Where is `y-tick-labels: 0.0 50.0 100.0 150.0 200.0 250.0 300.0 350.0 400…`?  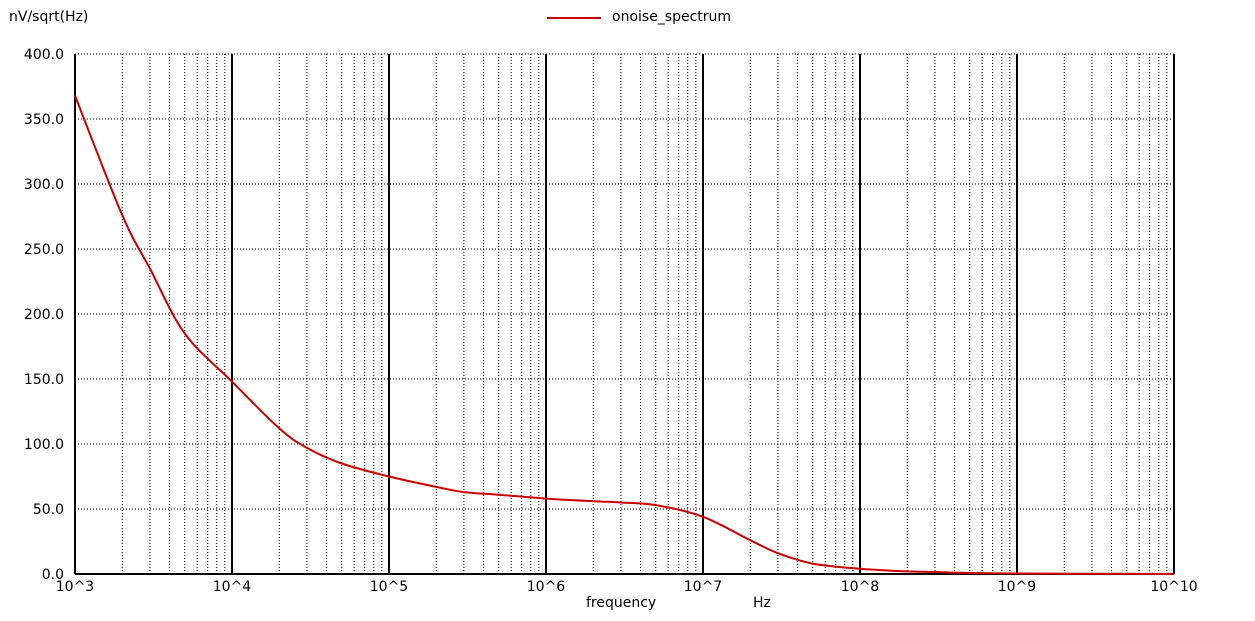 y-tick-labels: 0.0 50.0 100.0 150.0 200.0 250.0 300.0 350.0 400… is located at coordinates (44, 315).